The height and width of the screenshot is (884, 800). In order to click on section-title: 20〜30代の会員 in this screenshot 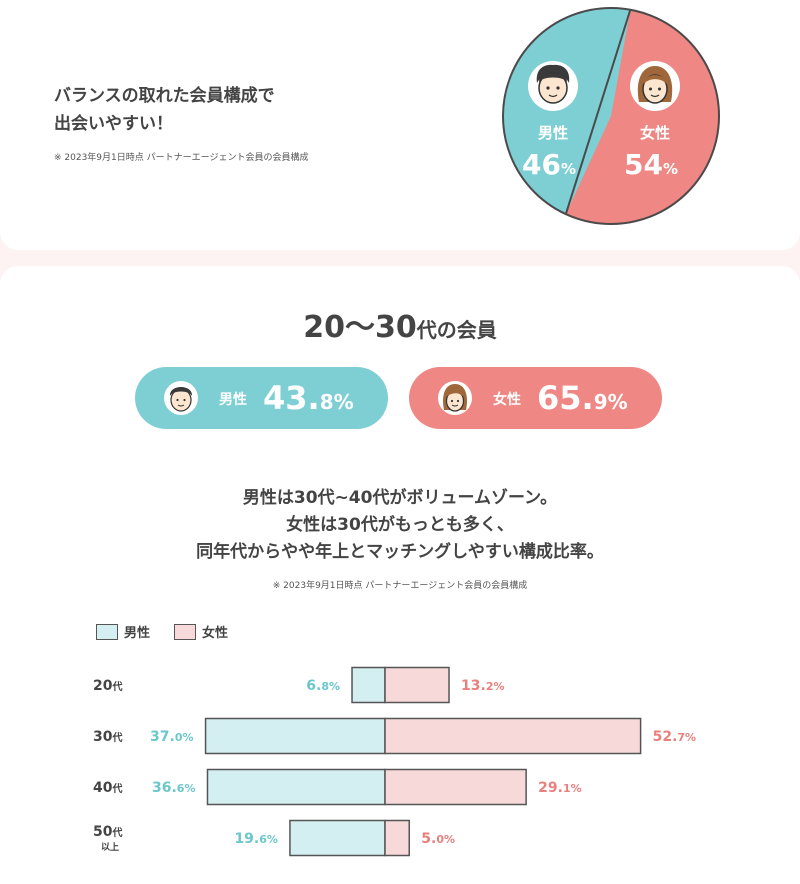, I will do `click(400, 324)`.